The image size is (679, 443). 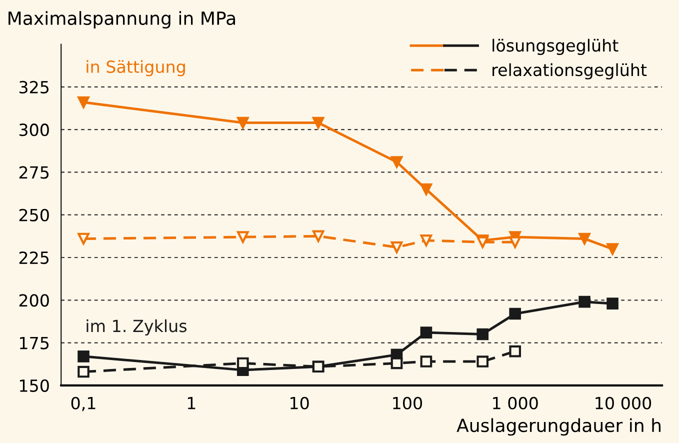 What do you see at coordinates (624, 403) in the screenshot?
I see `x-tick-label: 10 000` at bounding box center [624, 403].